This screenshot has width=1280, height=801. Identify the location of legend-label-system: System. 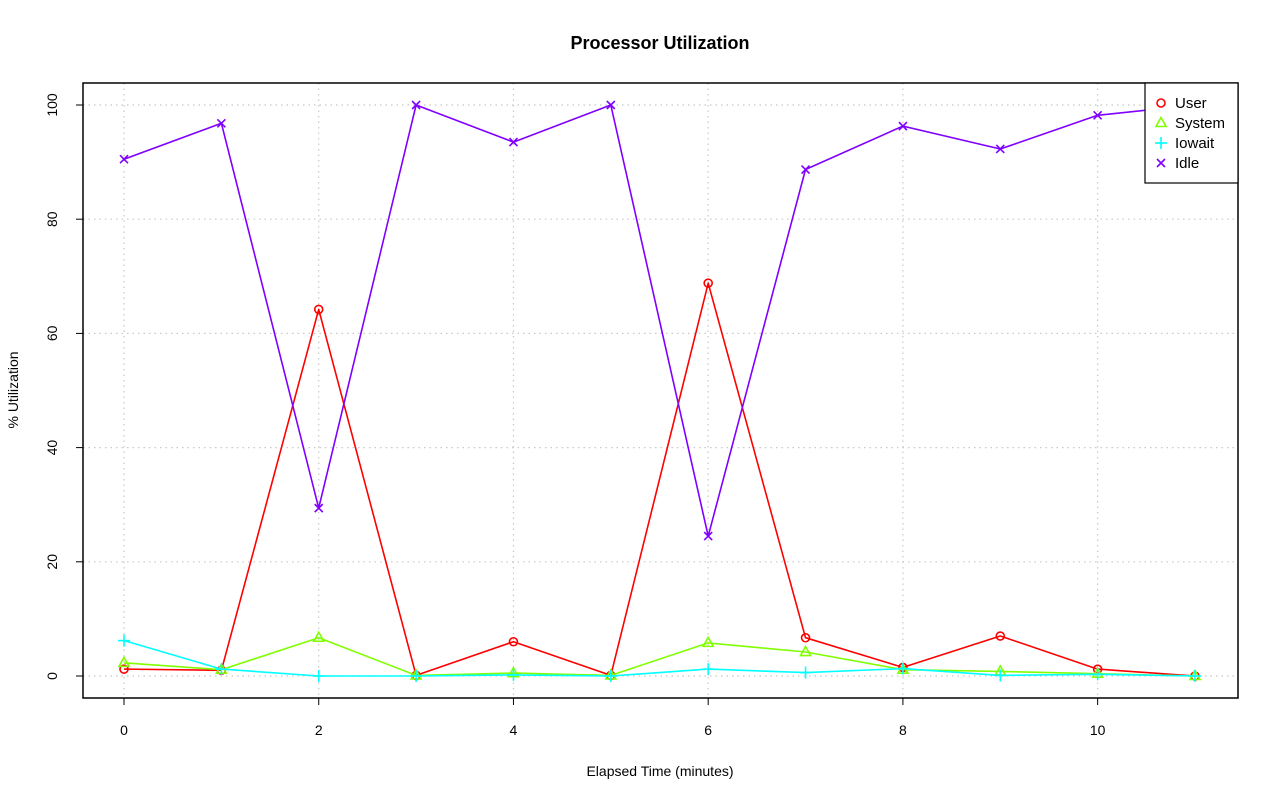
(1200, 123).